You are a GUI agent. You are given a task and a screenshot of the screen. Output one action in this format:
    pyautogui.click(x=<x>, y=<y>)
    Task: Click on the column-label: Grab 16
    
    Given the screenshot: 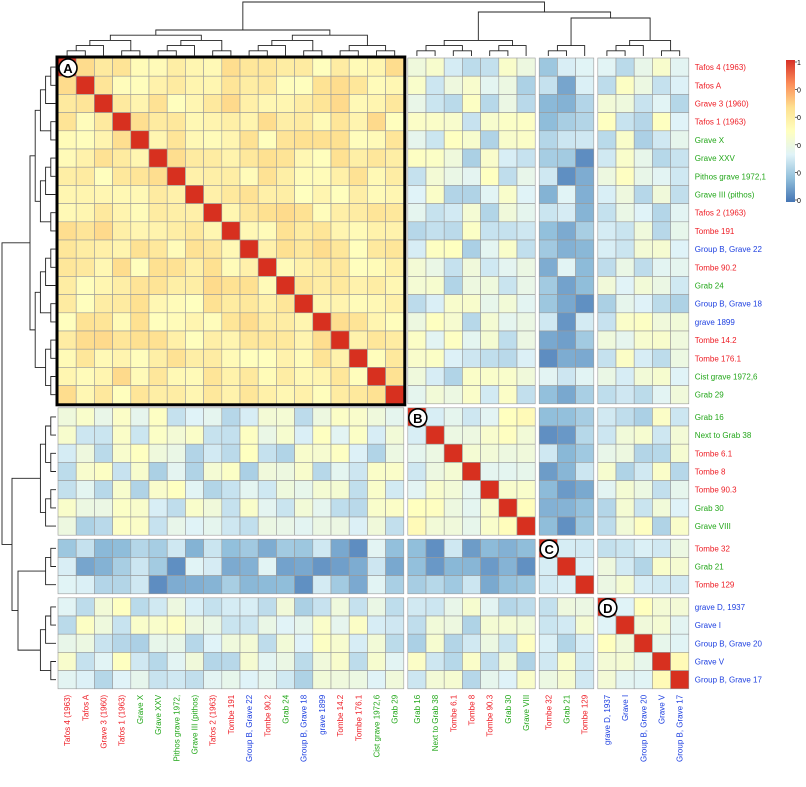 What is the action you would take?
    pyautogui.click(x=417, y=708)
    